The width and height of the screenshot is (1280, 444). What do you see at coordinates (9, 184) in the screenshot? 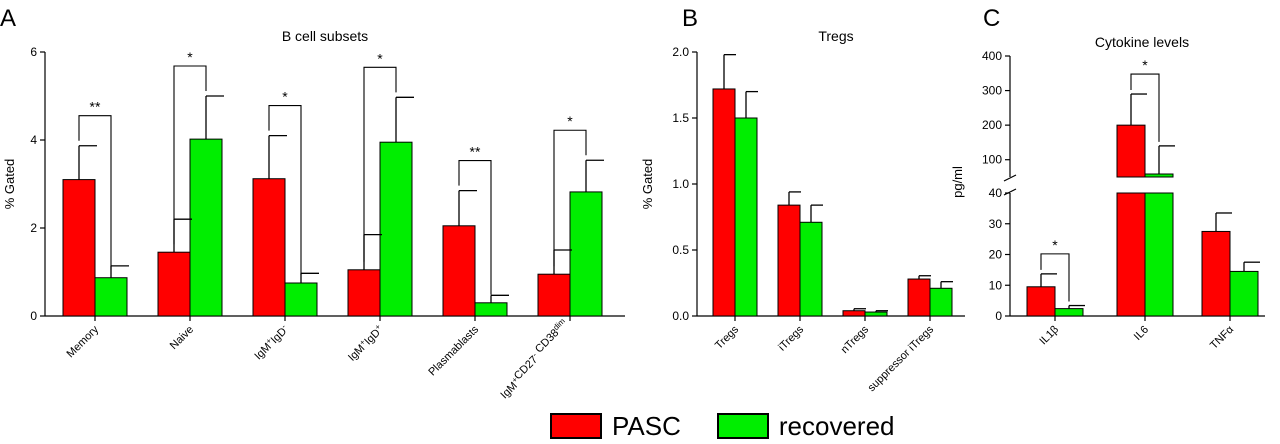
I see `panel-a-ylabel: % Gated` at bounding box center [9, 184].